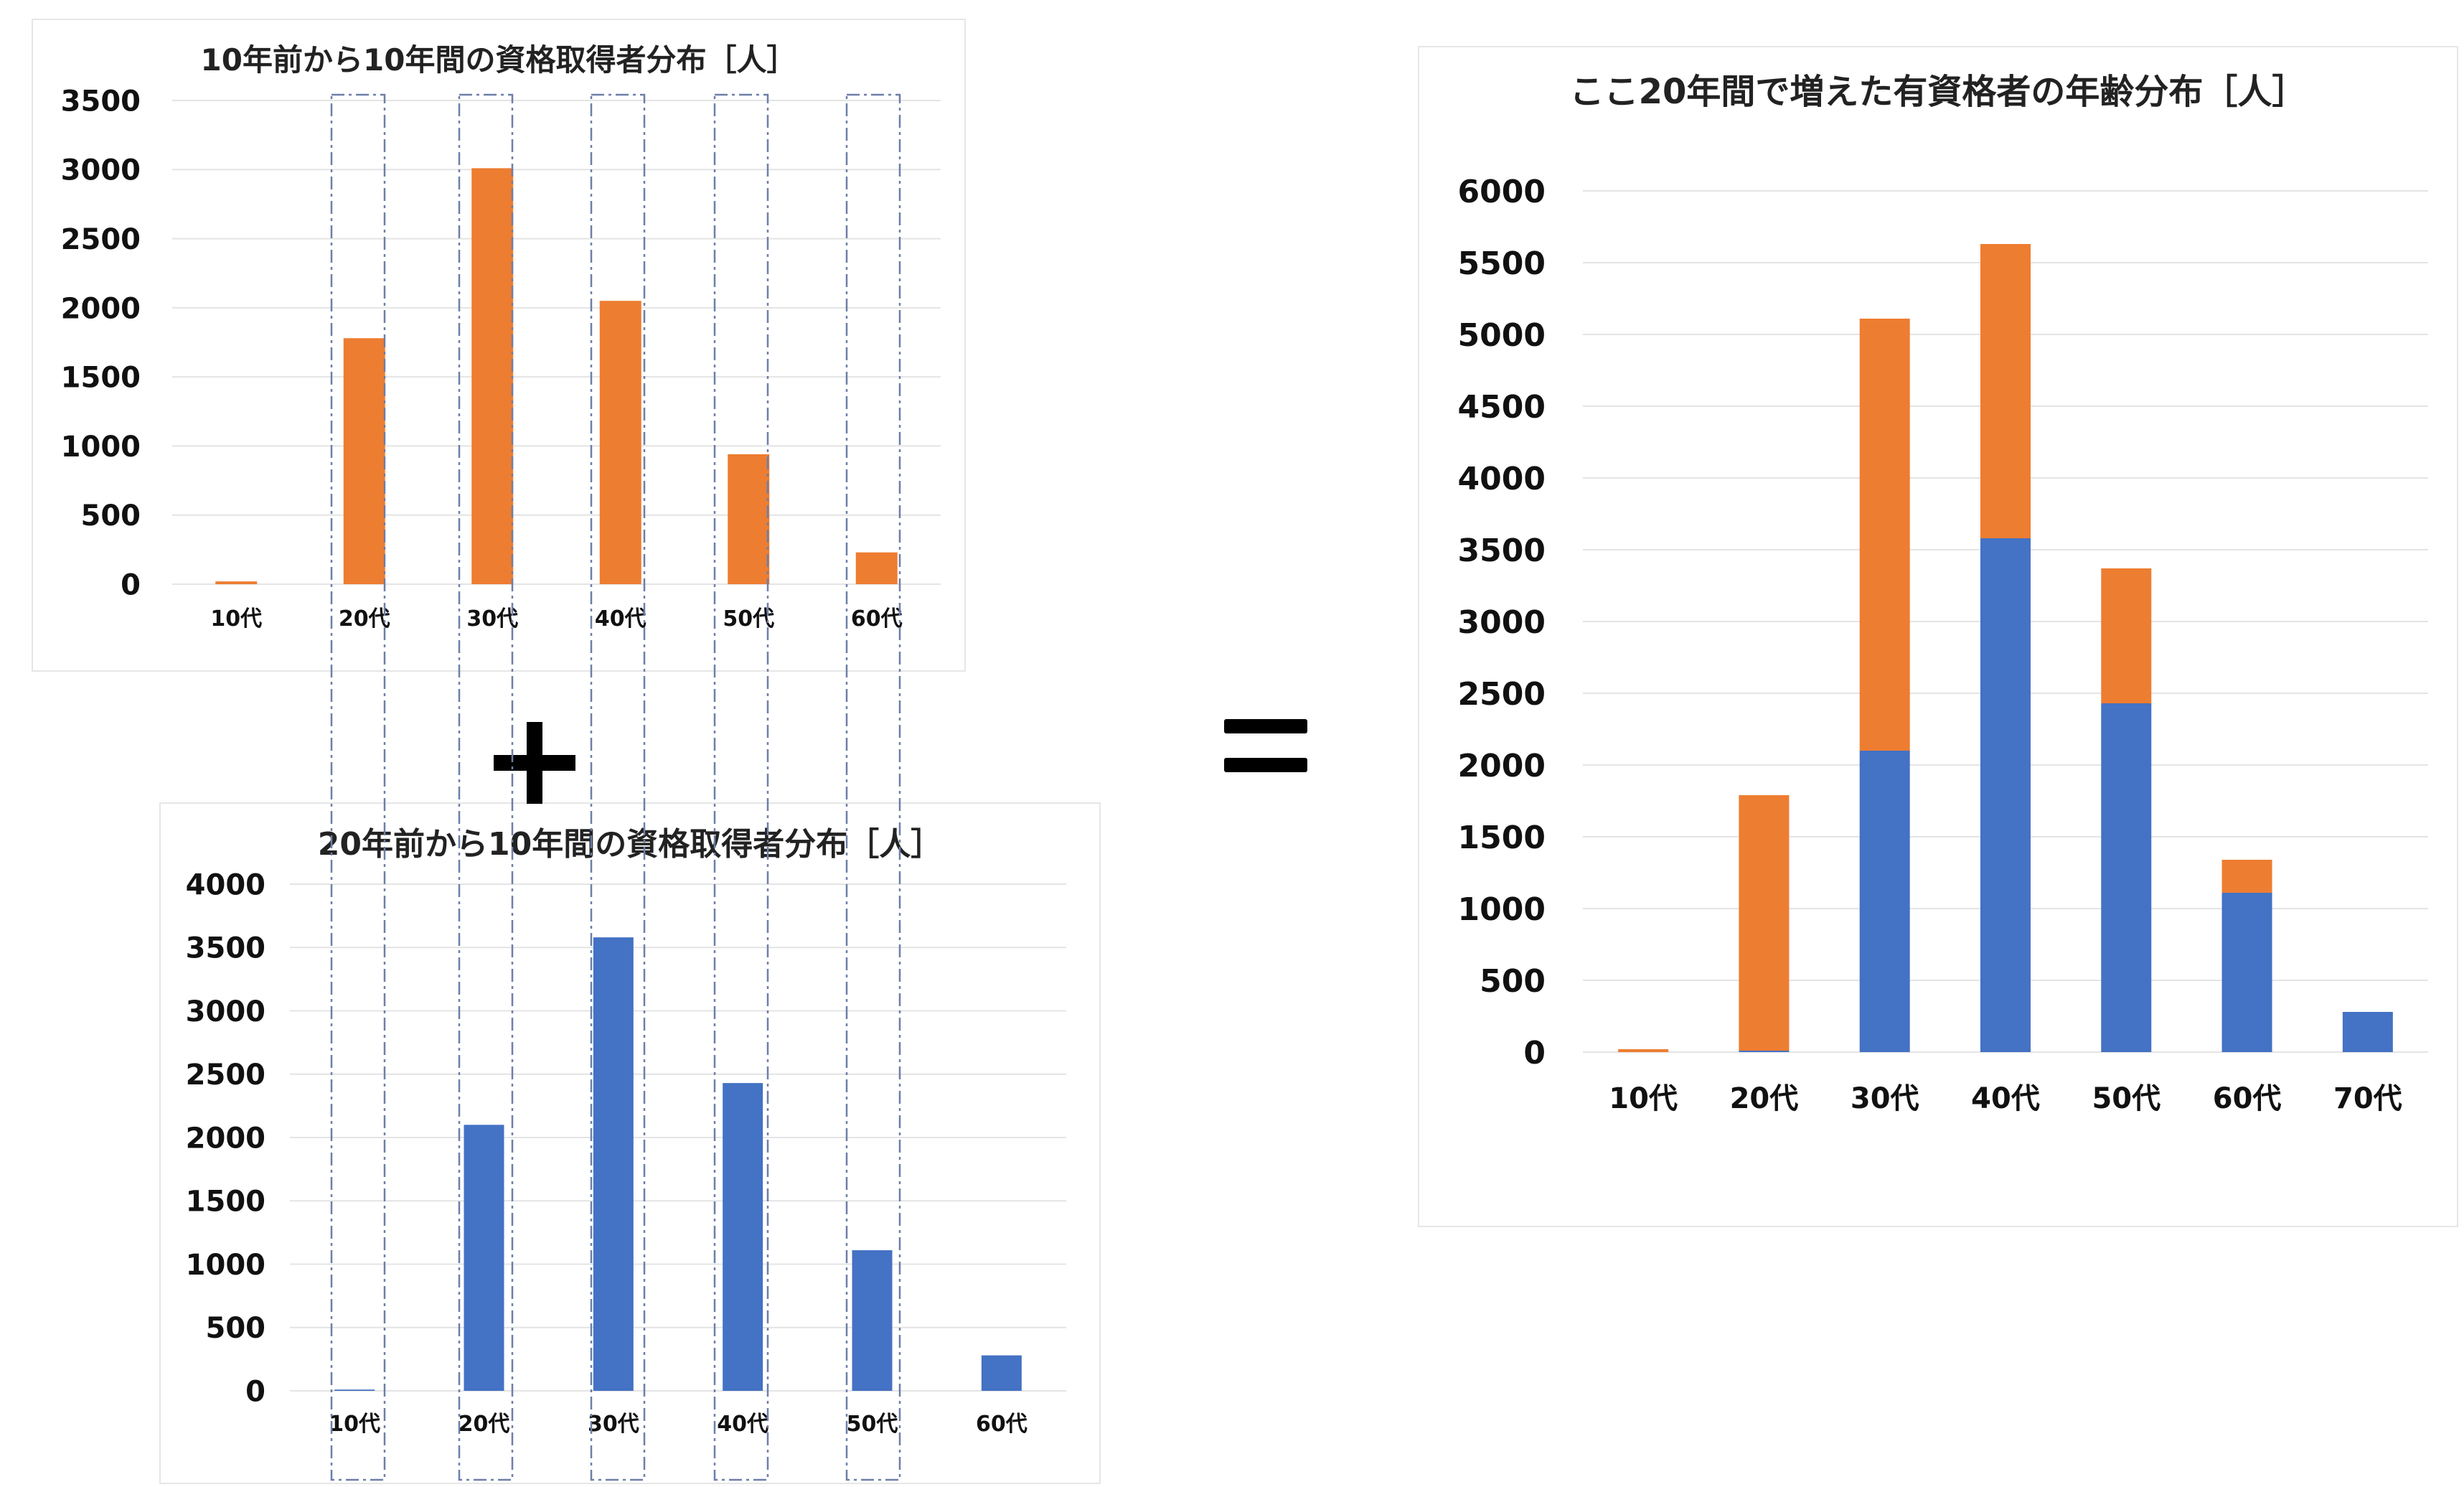 This screenshot has height=1487, width=2464. Describe the element at coordinates (1502, 192) in the screenshot. I see `y-tick-label: 6000` at that location.